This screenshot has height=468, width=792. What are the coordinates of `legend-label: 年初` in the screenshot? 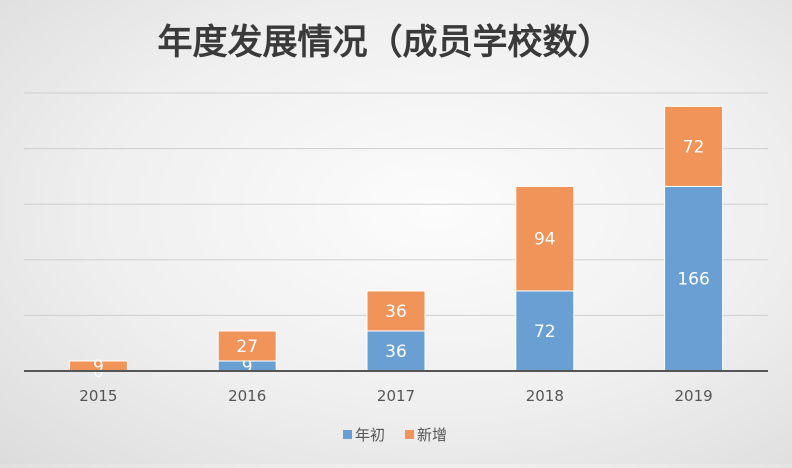 It's located at (370, 435).